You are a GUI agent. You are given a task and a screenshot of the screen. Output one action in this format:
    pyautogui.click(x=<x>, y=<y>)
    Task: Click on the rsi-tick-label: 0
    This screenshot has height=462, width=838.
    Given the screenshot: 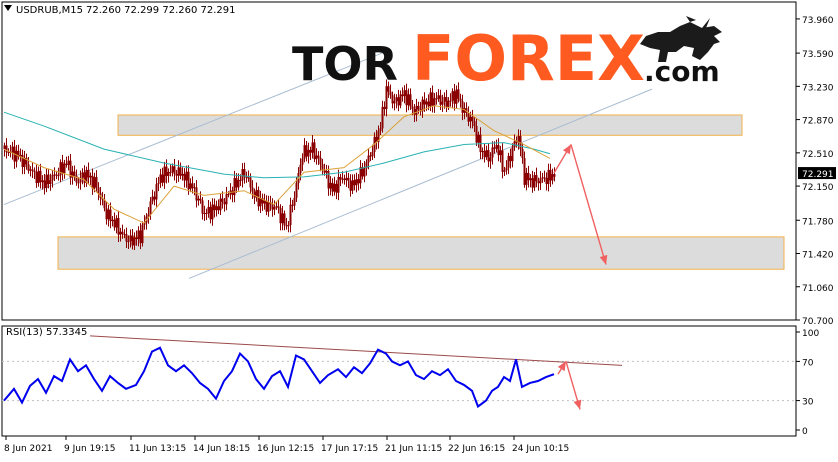 What is the action you would take?
    pyautogui.click(x=805, y=432)
    